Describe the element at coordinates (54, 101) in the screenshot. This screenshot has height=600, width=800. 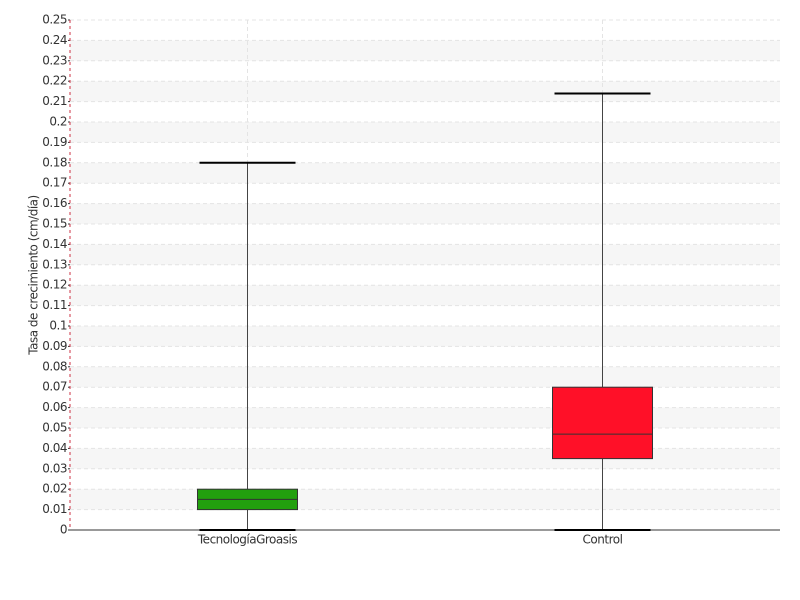
I see `y-tick-label: 0.21` at that location.